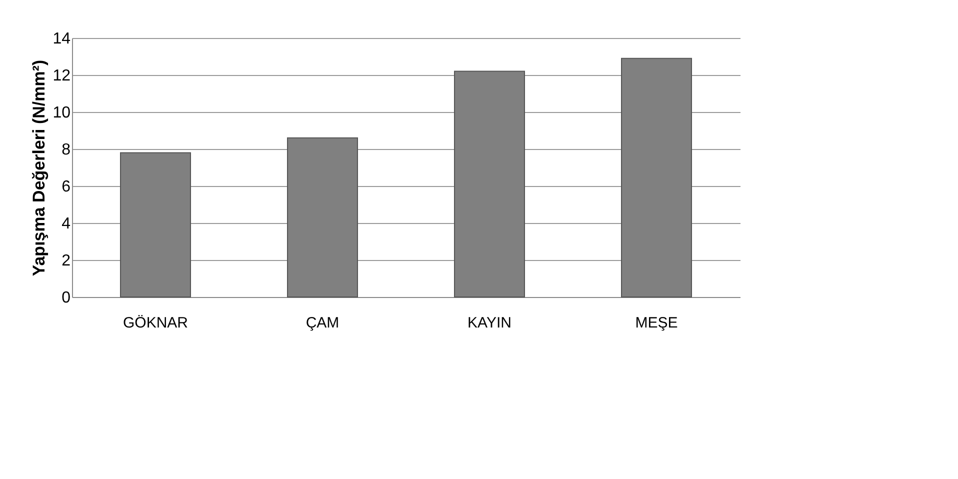 This screenshot has height=479, width=958. Describe the element at coordinates (66, 187) in the screenshot. I see `y-tick-label: 6` at that location.